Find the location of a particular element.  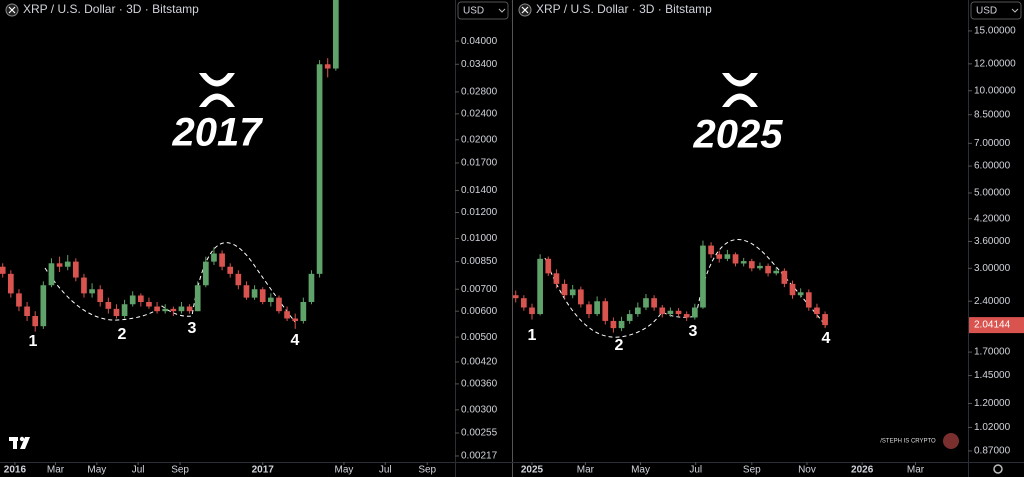

point-label: 2 is located at coordinates (619, 345).